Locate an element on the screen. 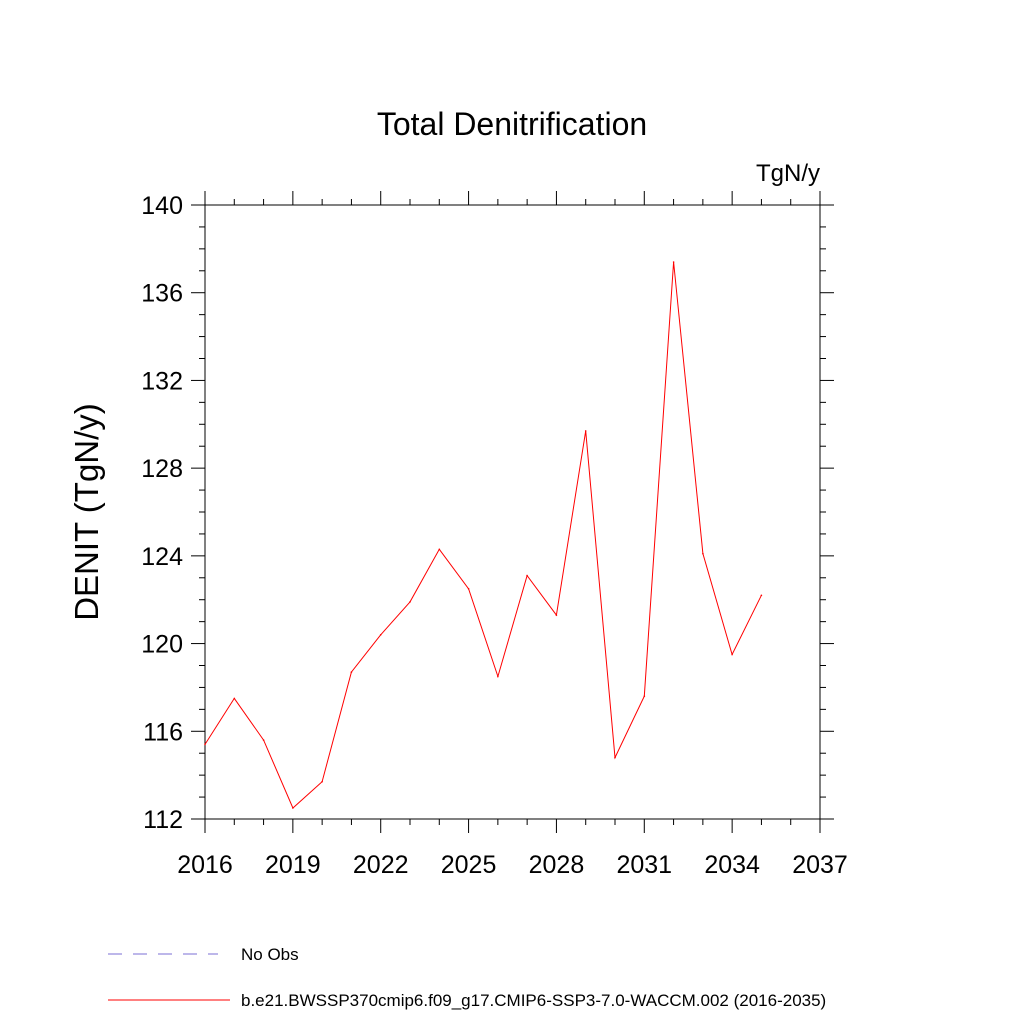  units-label: TgN/y is located at coordinates (788, 173).